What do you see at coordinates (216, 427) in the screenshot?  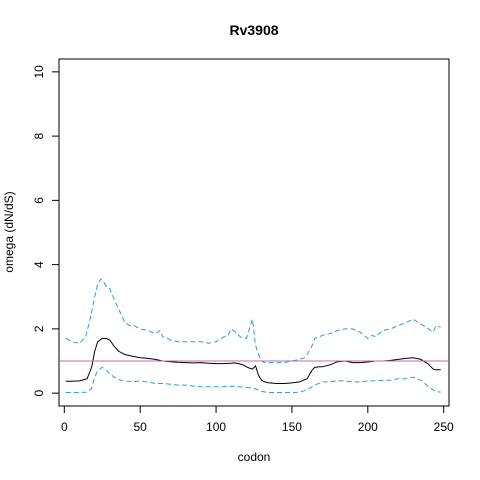 I see `x-tick-label: 100` at bounding box center [216, 427].